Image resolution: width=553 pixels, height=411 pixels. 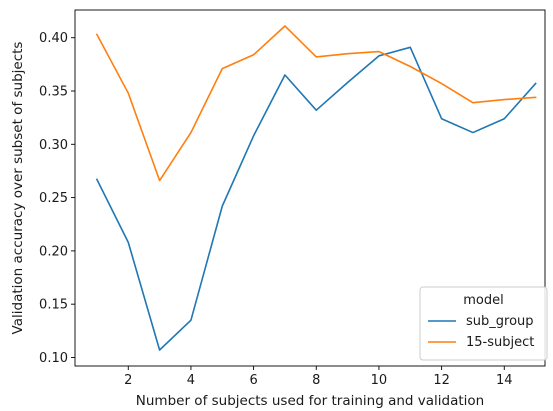 I want to click on x-tick-label: 14, so click(x=504, y=380).